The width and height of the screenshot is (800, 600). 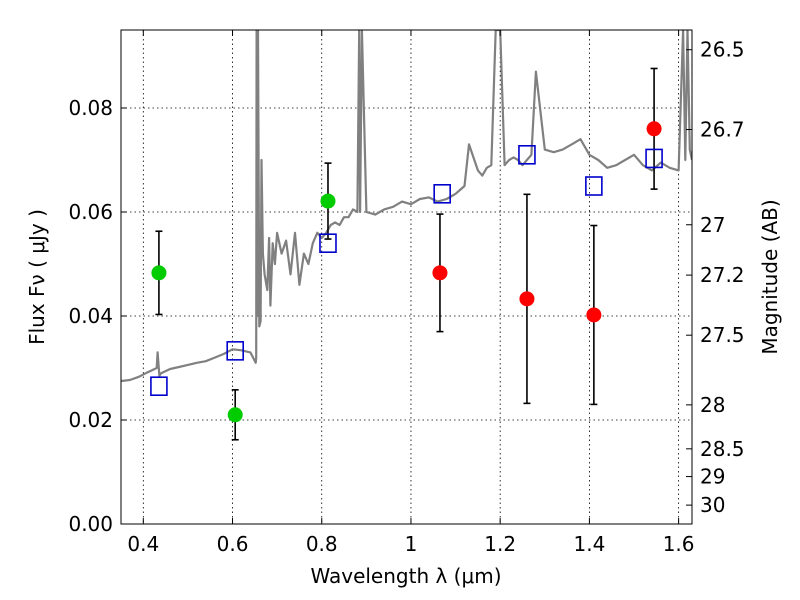 I want to click on x-axis-title: Wavelength λ (μm), so click(x=405, y=576).